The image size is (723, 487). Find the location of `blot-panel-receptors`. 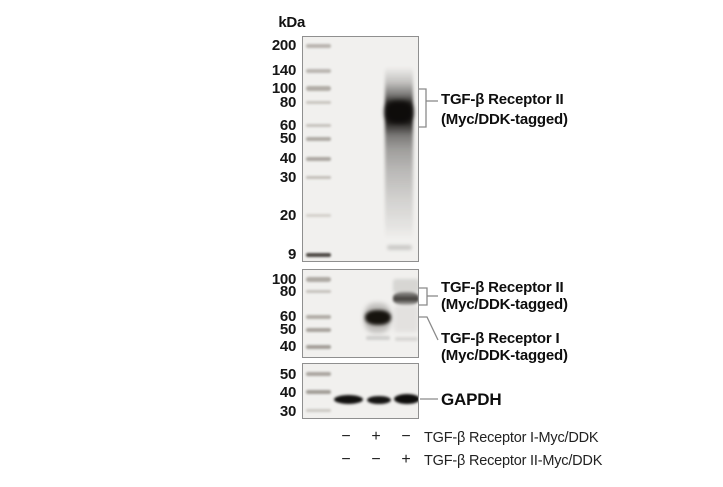

blot-panel-receptors is located at coordinates (360, 313).